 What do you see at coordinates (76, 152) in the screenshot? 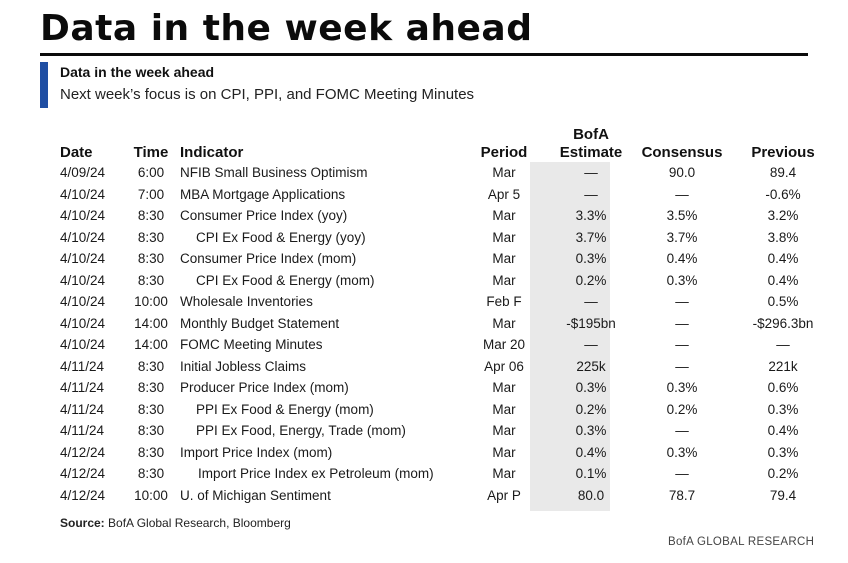
I see `header-date: Date` at bounding box center [76, 152].